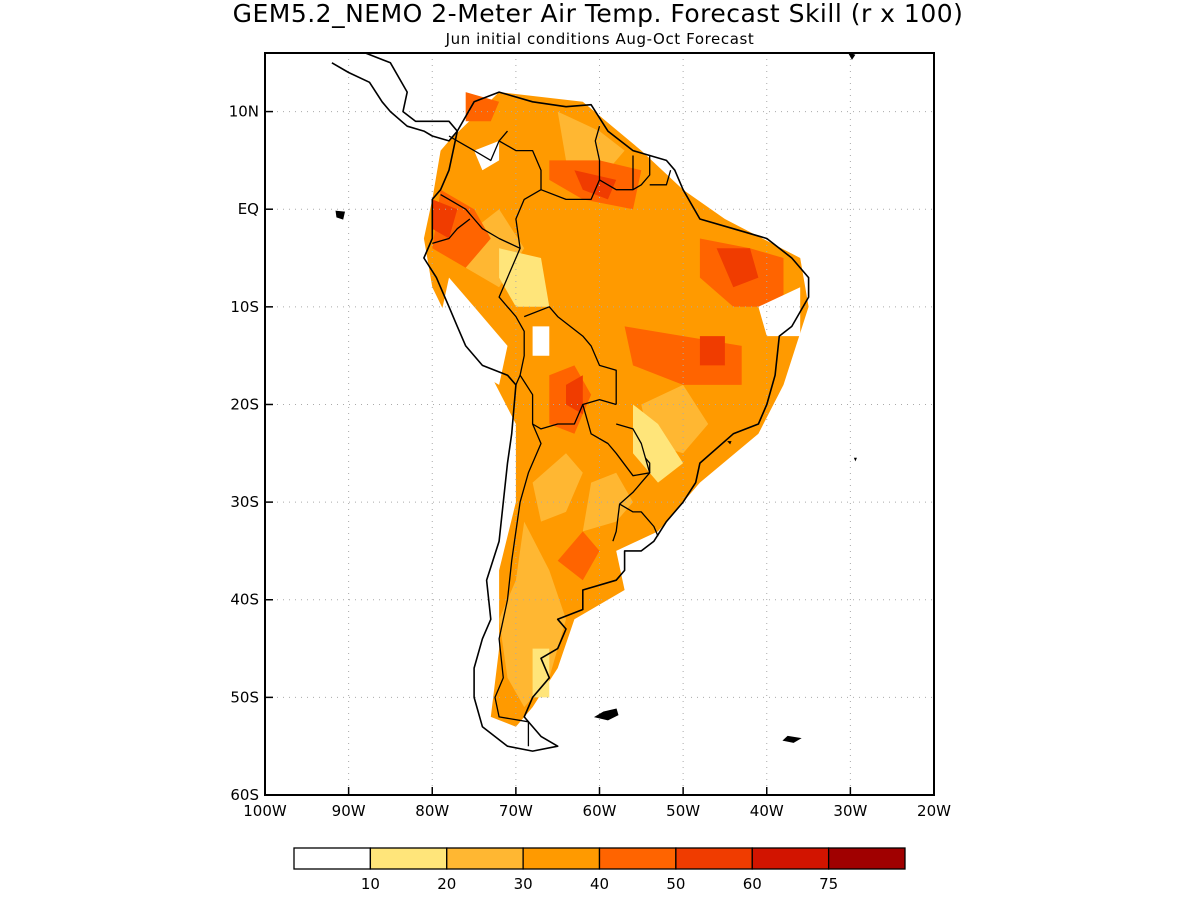 The image size is (1200, 900). I want to click on tick-label-lat: 40S, so click(244, 600).